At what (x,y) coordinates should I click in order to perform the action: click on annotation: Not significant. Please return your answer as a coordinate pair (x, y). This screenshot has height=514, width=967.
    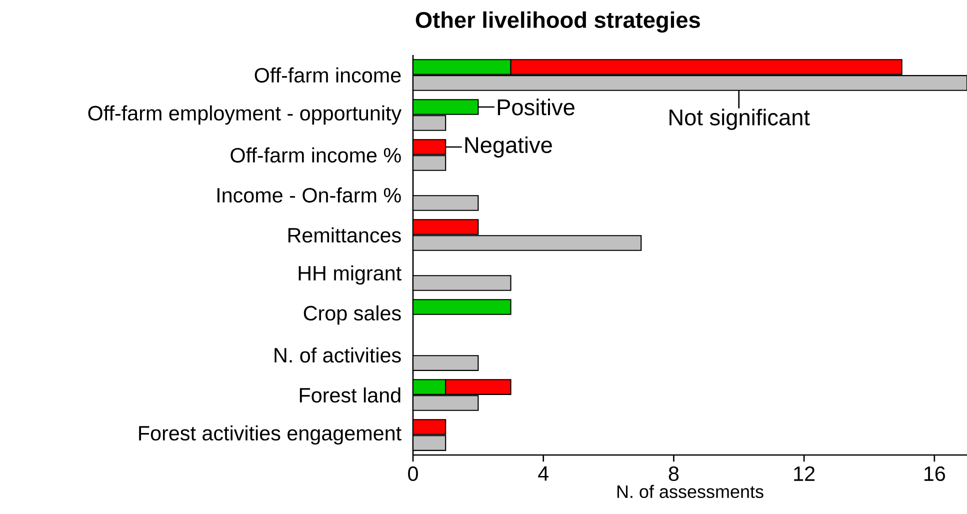
    Looking at the image, I should click on (740, 119).